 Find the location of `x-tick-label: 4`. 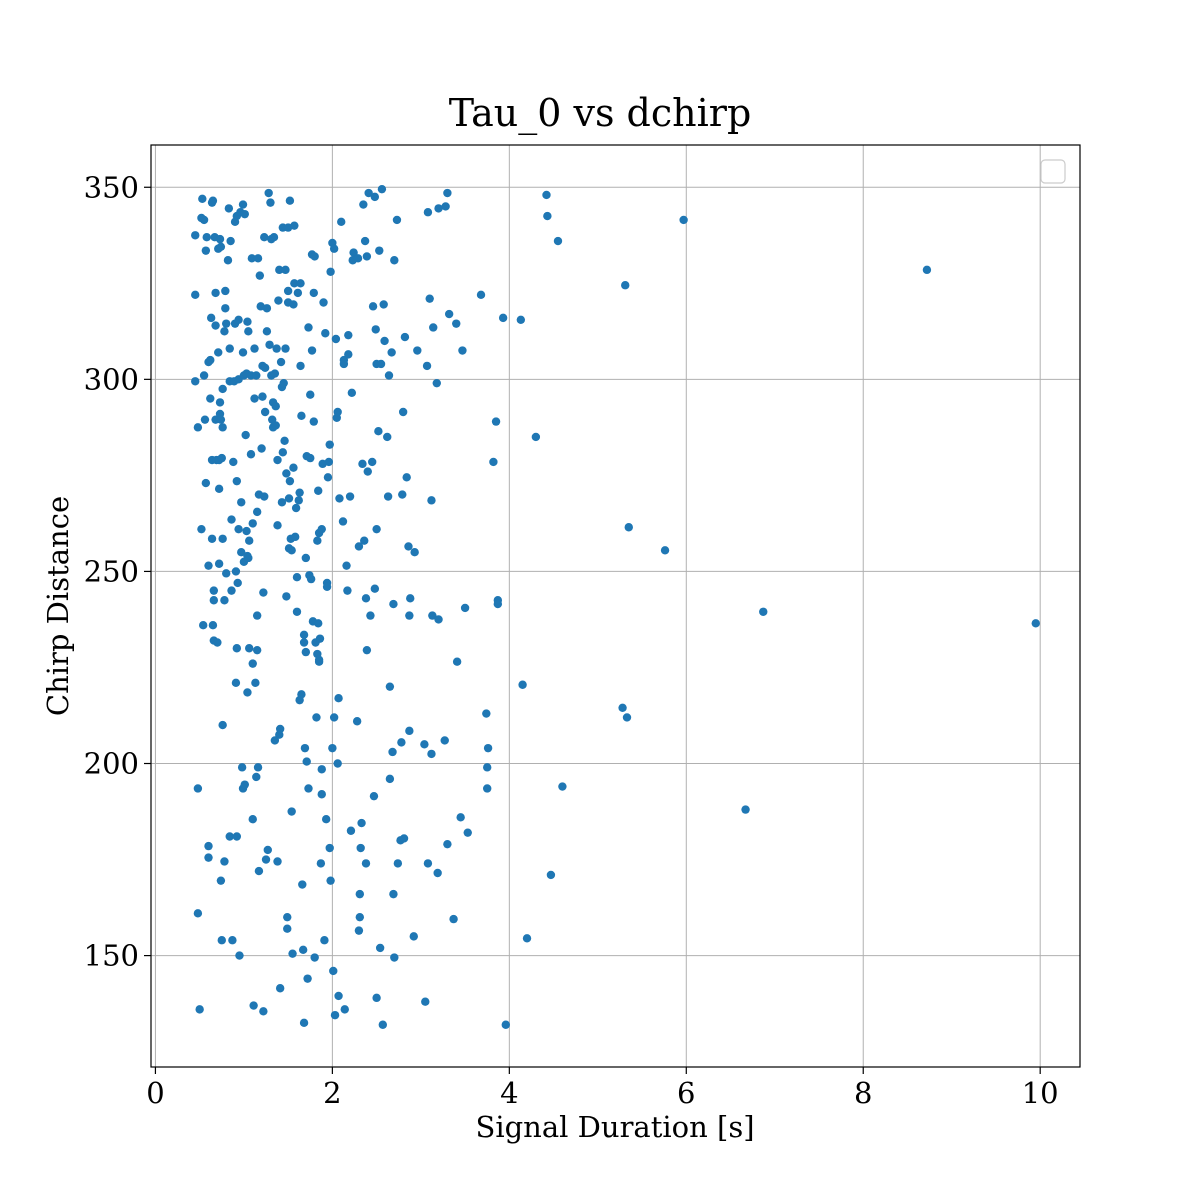

x-tick-label: 4 is located at coordinates (509, 1093).